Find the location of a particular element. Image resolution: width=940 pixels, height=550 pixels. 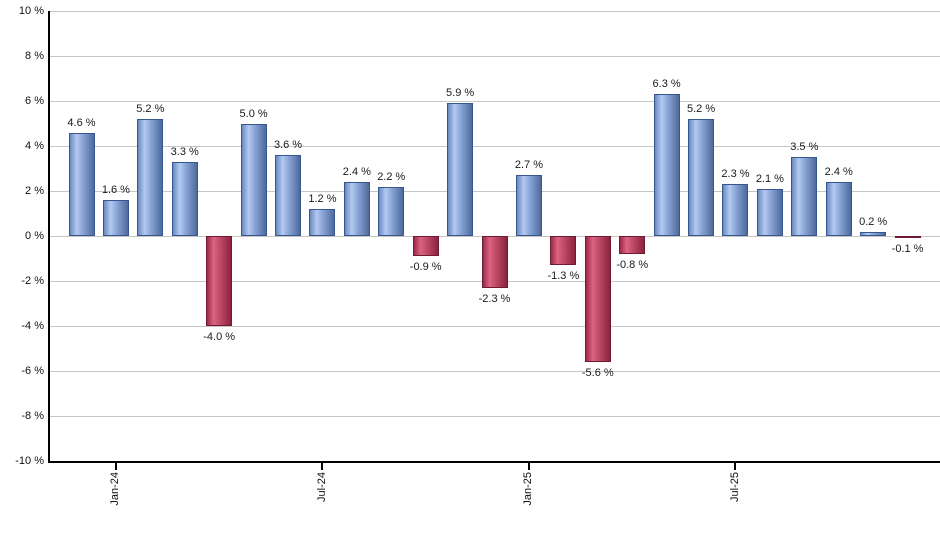

bar-value-label-Oct-24: -0.9 % is located at coordinates (425, 267).